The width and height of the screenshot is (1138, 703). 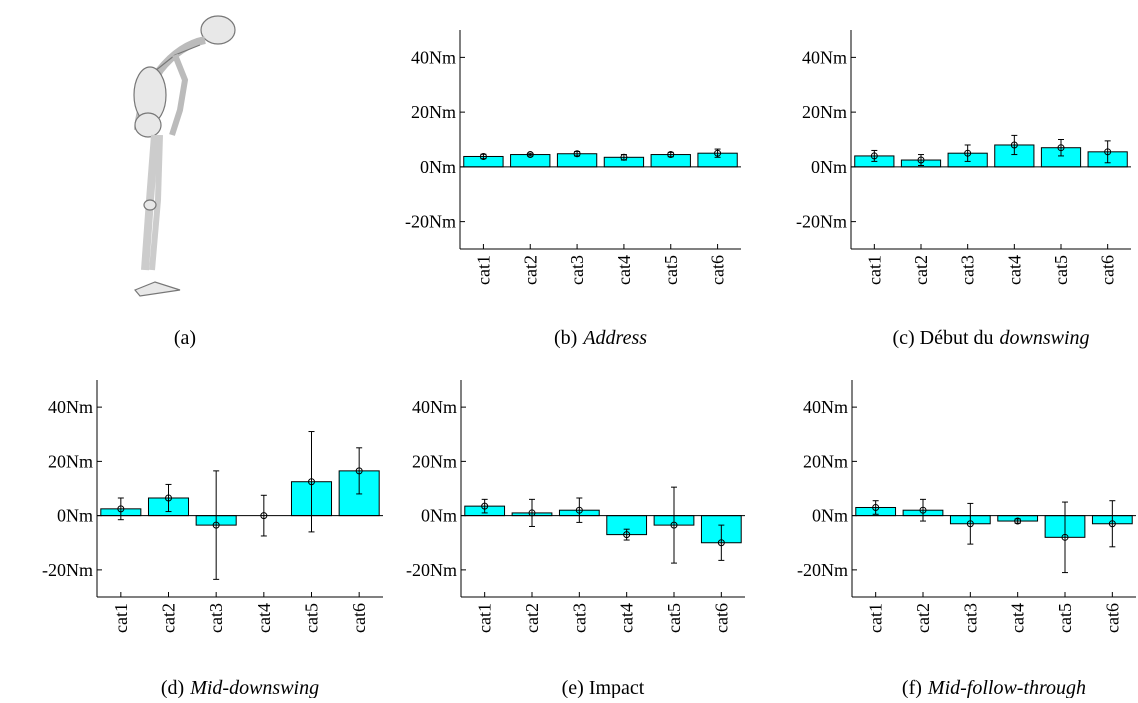 What do you see at coordinates (254, 687) in the screenshot?
I see `caption-part: Mid-downswing` at bounding box center [254, 687].